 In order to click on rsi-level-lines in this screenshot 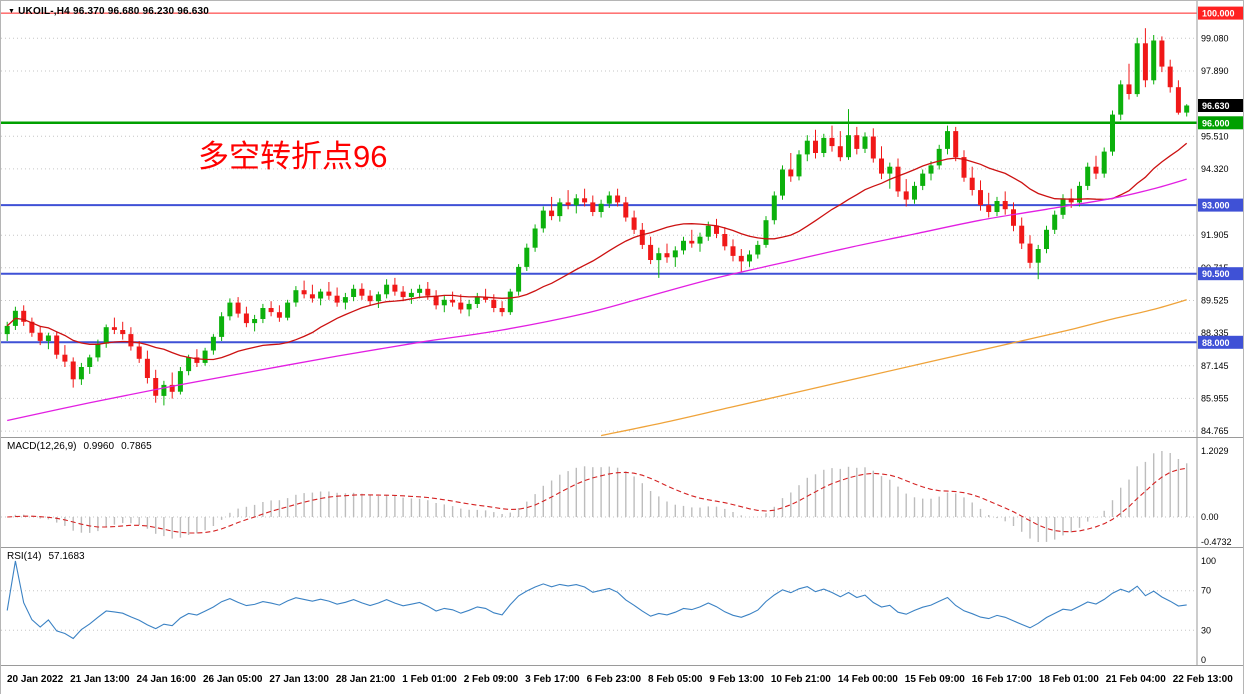, I will do `click(599, 610)`.